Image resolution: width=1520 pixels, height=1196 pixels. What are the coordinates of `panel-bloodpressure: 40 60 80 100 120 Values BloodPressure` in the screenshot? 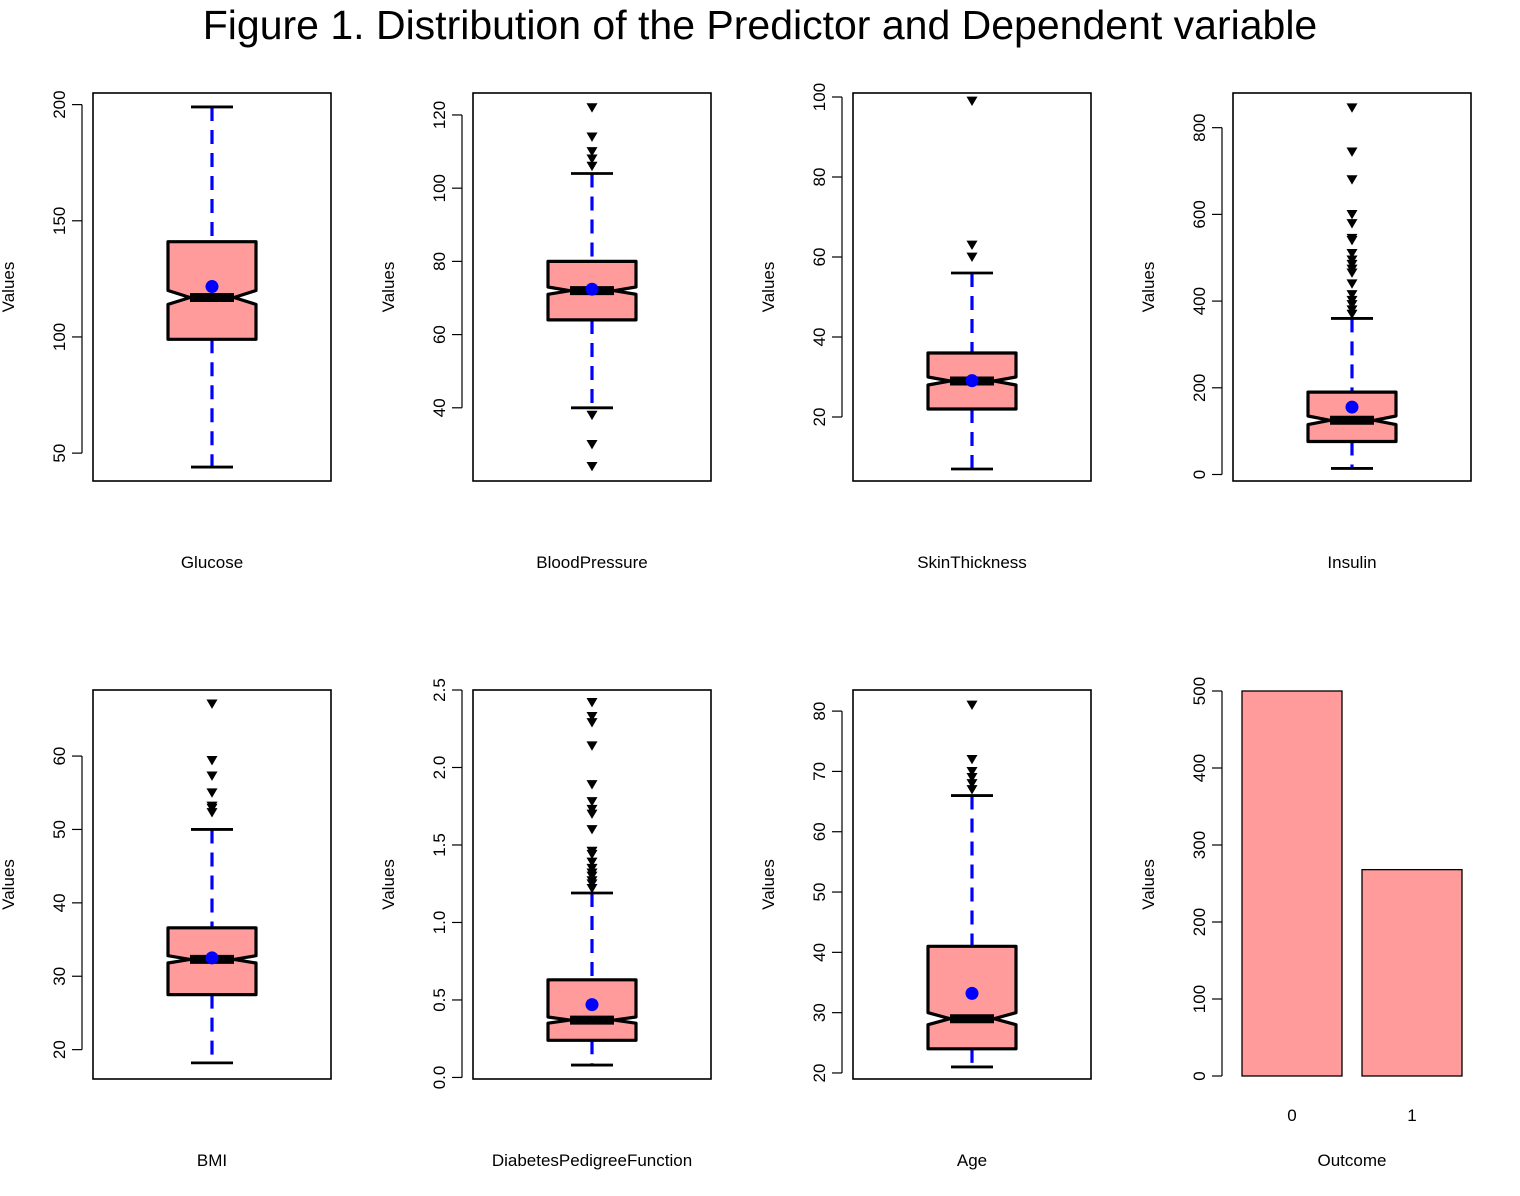 It's located at (545, 332).